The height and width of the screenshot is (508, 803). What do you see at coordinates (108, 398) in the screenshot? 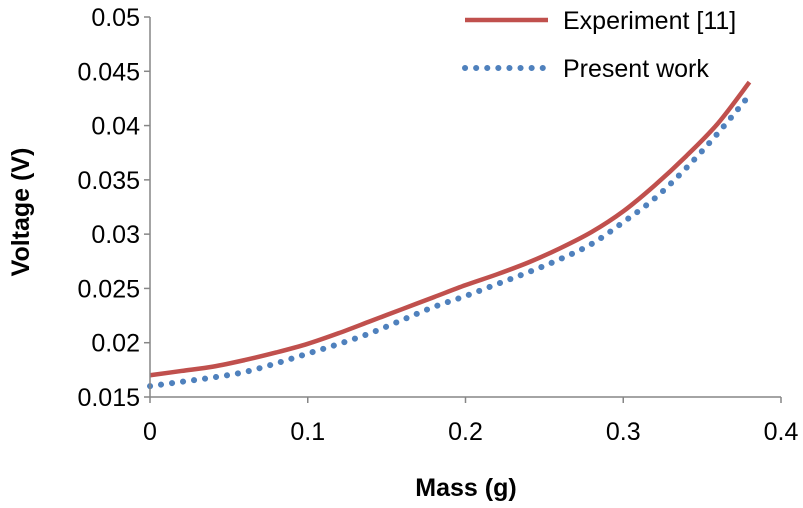
I see `y-tick-label: 0.015` at bounding box center [108, 398].